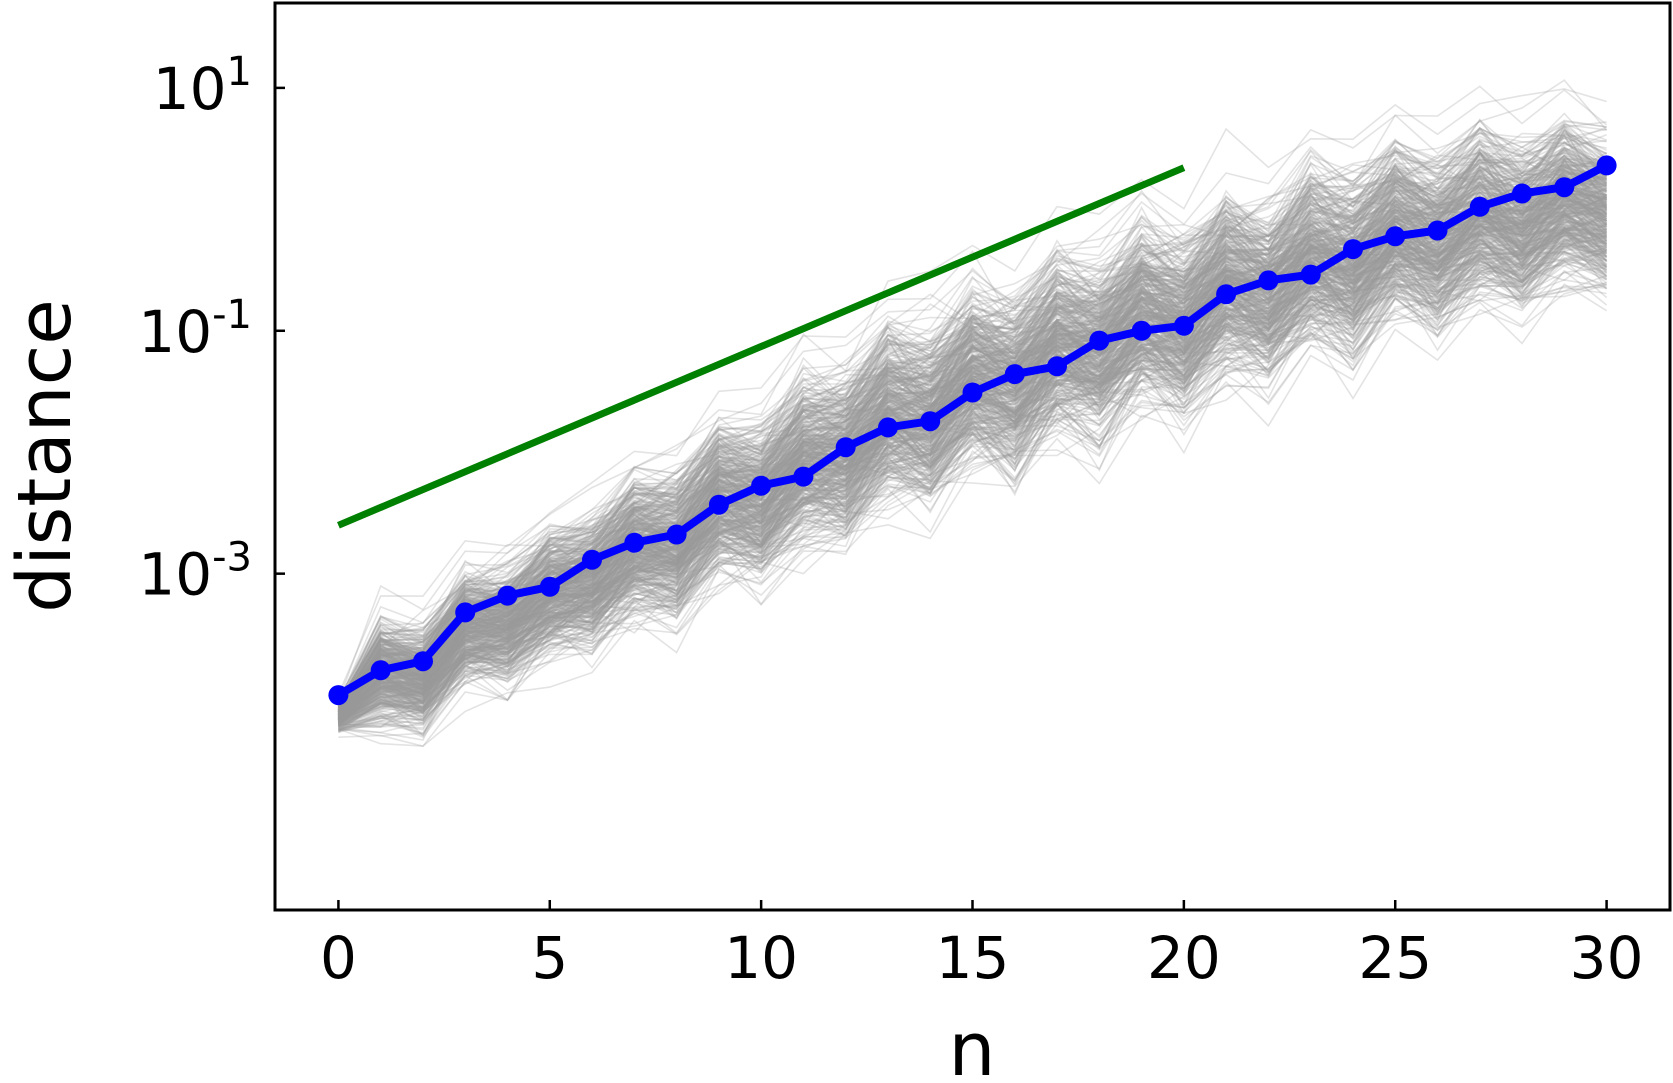  Describe the element at coordinates (1395, 958) in the screenshot. I see `x-tick-label: 25` at that location.